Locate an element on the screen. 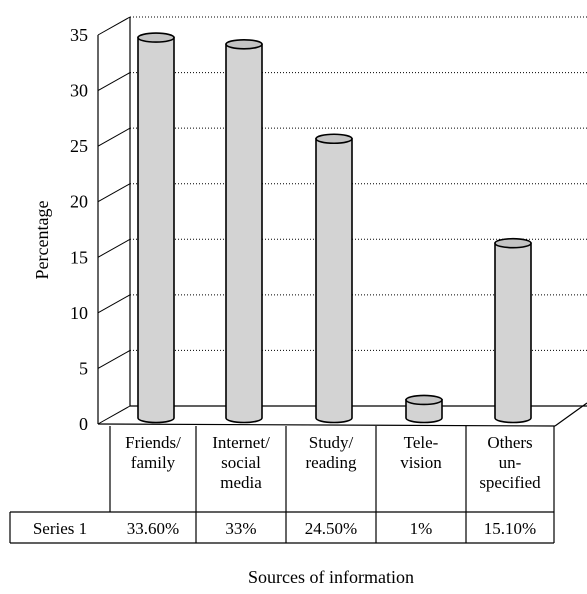 This screenshot has width=587, height=594. y-tick-label: 5 is located at coordinates (83, 368).